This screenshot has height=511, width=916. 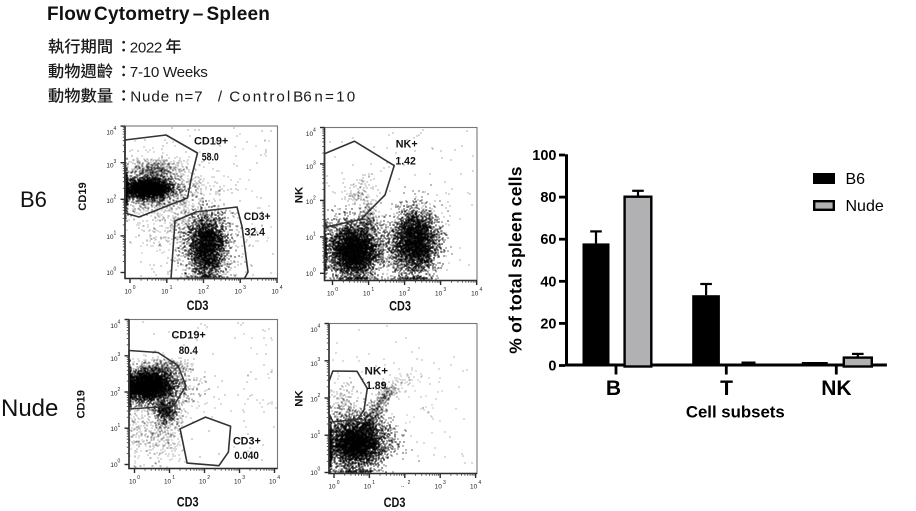 What do you see at coordinates (548, 198) in the screenshot?
I see `svg-text: 80` at bounding box center [548, 198].